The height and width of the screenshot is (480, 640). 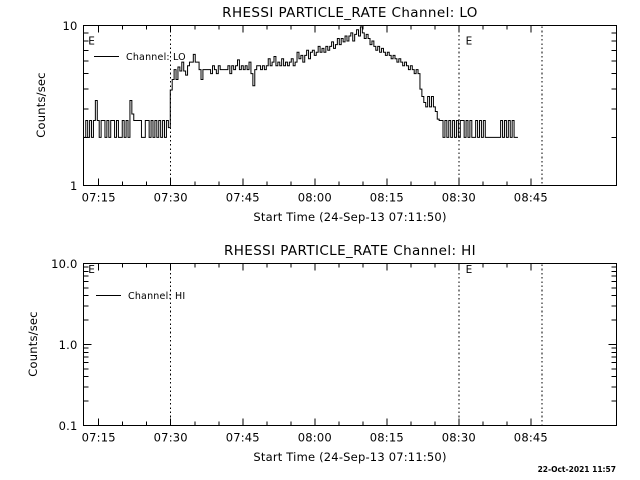 I want to click on panel-hi-legend: Channel: HI, so click(x=140, y=296).